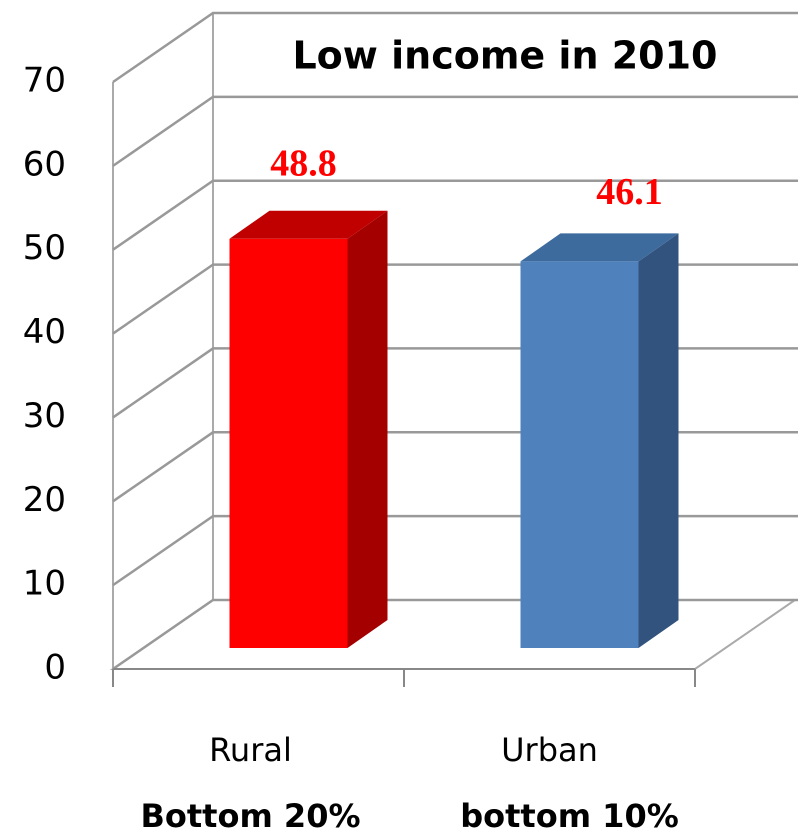 The height and width of the screenshot is (836, 798). What do you see at coordinates (44, 164) in the screenshot?
I see `y-tick-label: 60` at bounding box center [44, 164].